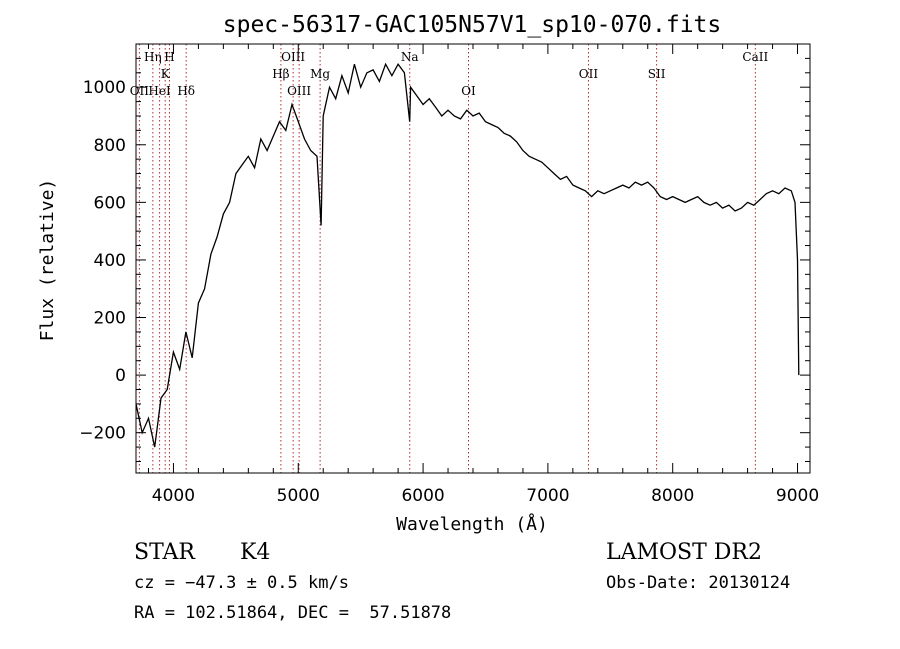  Describe the element at coordinates (797, 496) in the screenshot. I see `x-tick-label: 9000` at that location.